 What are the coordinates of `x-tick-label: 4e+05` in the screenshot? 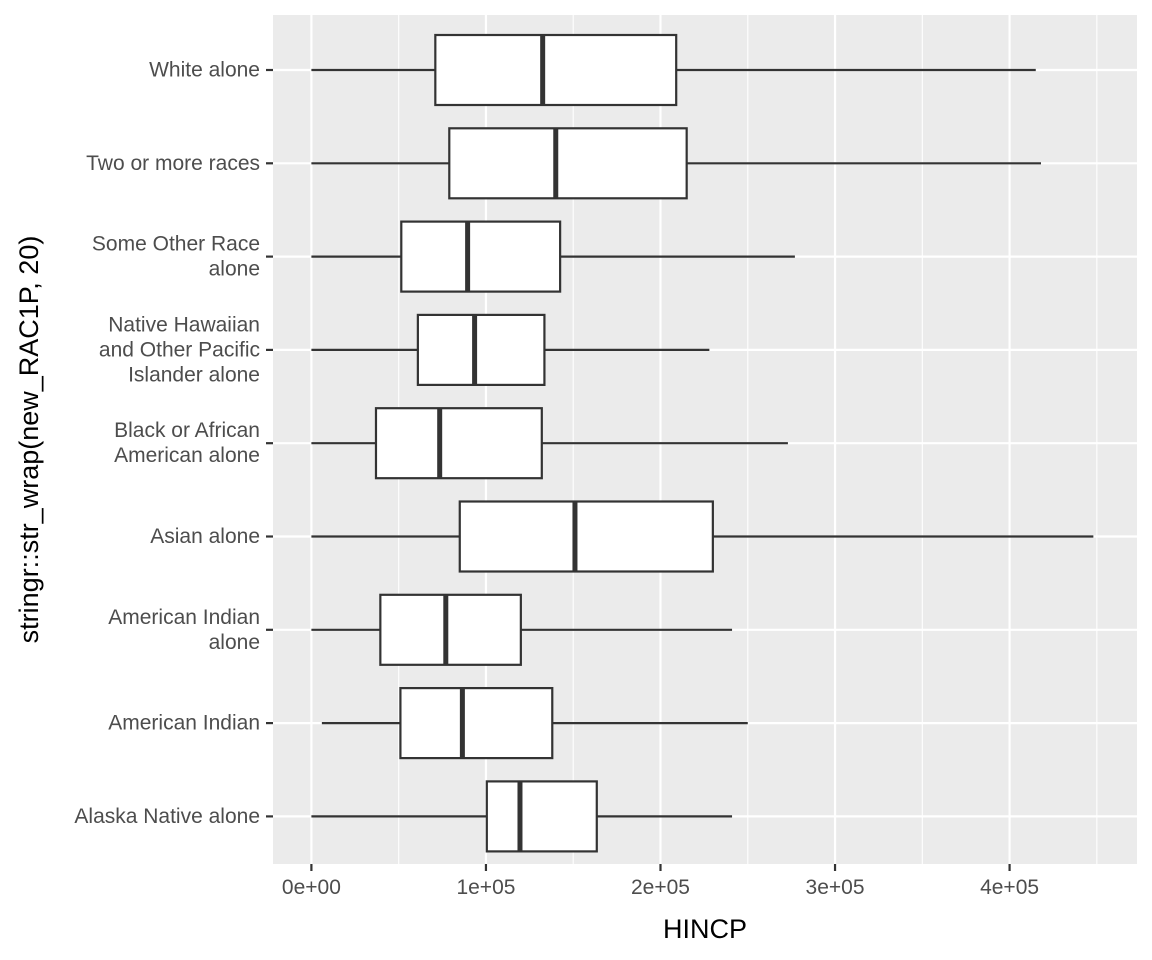 It's located at (1009, 887).